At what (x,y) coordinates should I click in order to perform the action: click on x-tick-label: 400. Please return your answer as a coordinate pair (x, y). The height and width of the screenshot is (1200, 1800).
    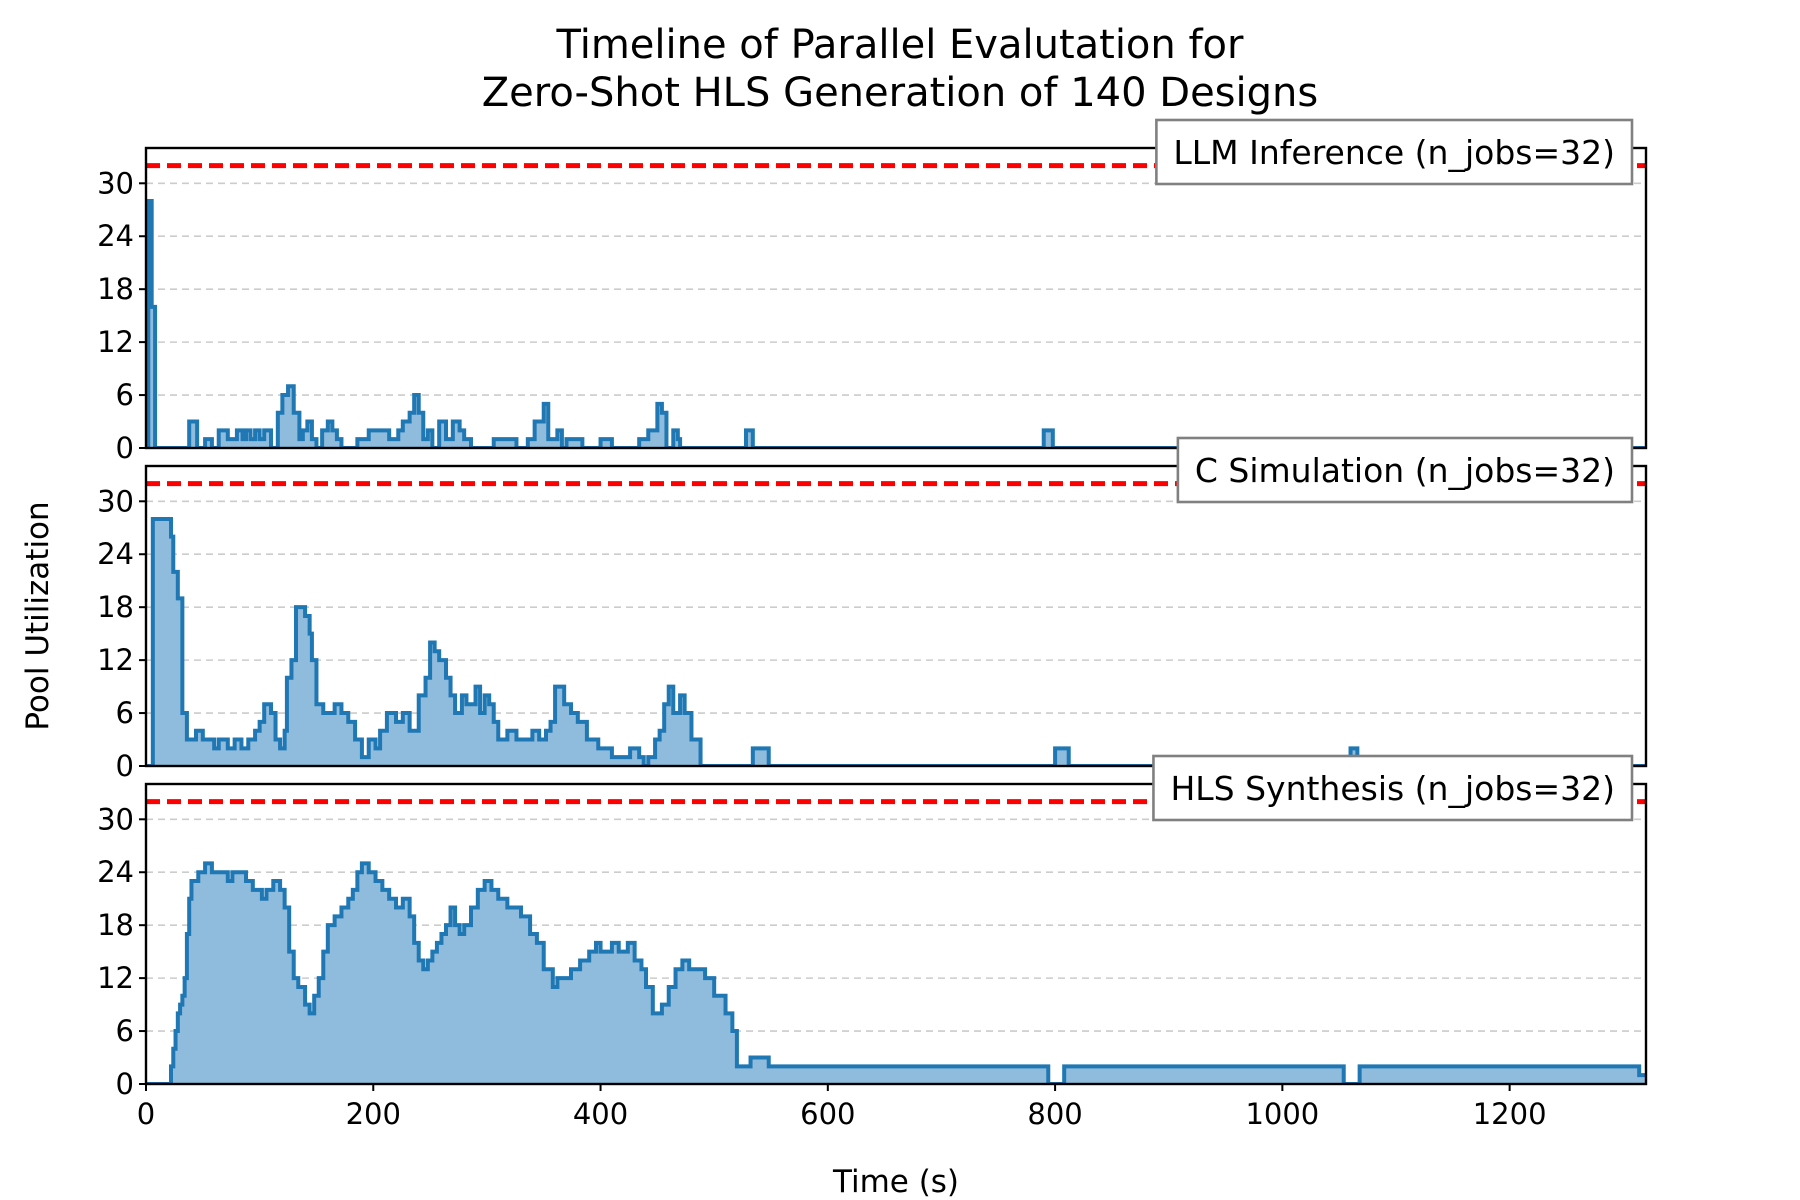
    Looking at the image, I should click on (600, 1114).